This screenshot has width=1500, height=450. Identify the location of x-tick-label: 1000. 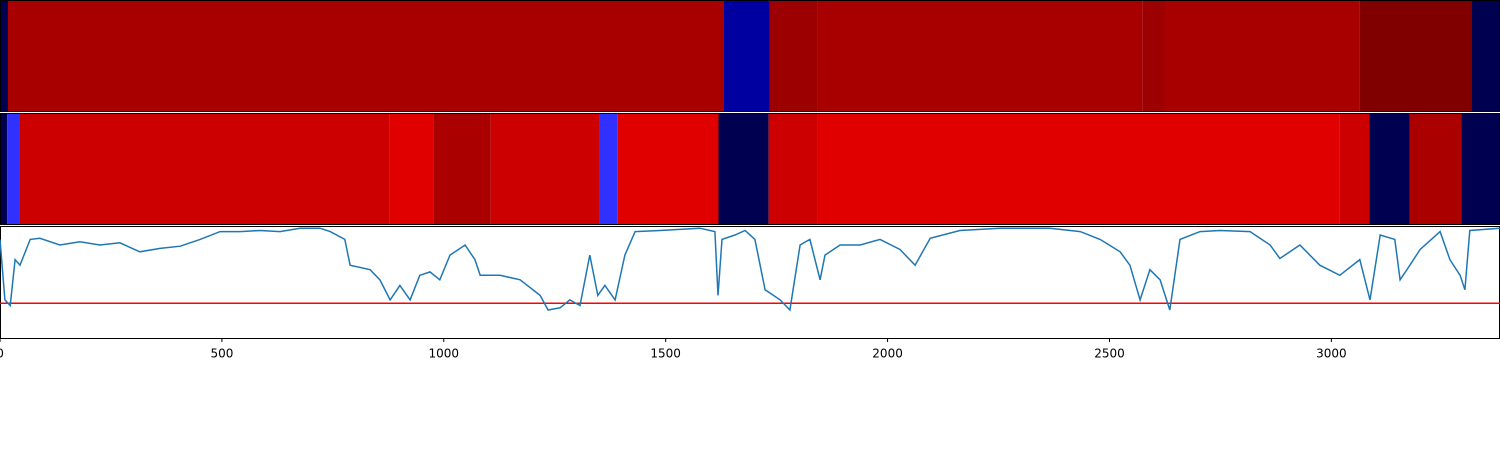
(444, 354).